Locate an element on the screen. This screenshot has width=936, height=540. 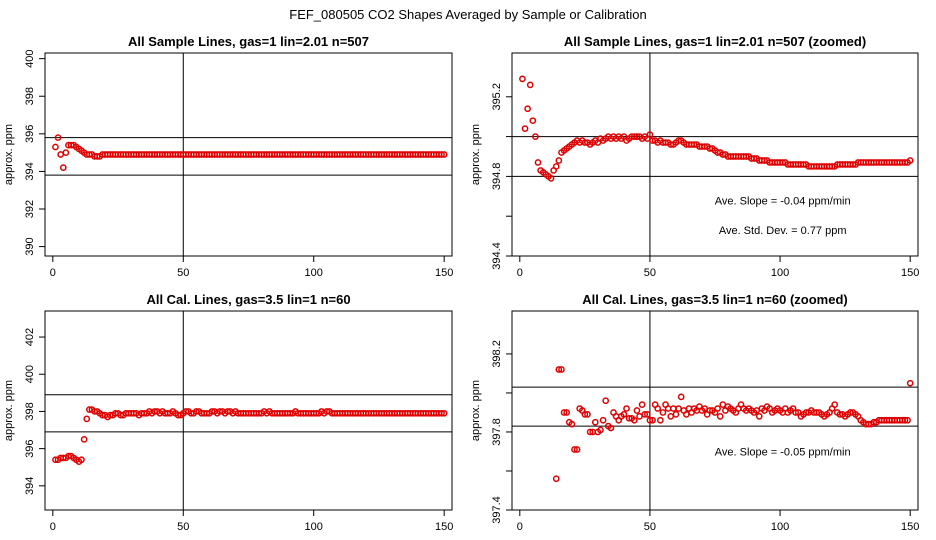
panel-annotation: Ave. Std. Dev. = 0.77 ppm is located at coordinates (783, 231).